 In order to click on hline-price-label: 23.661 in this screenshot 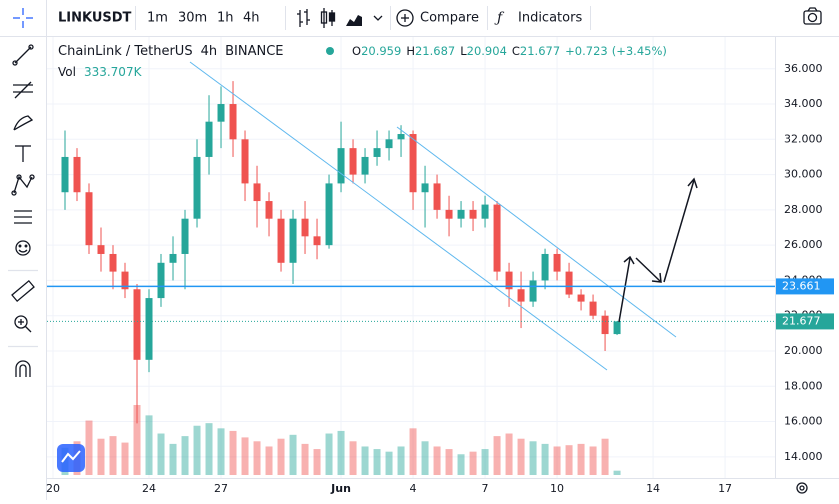, I will do `click(801, 285)`.